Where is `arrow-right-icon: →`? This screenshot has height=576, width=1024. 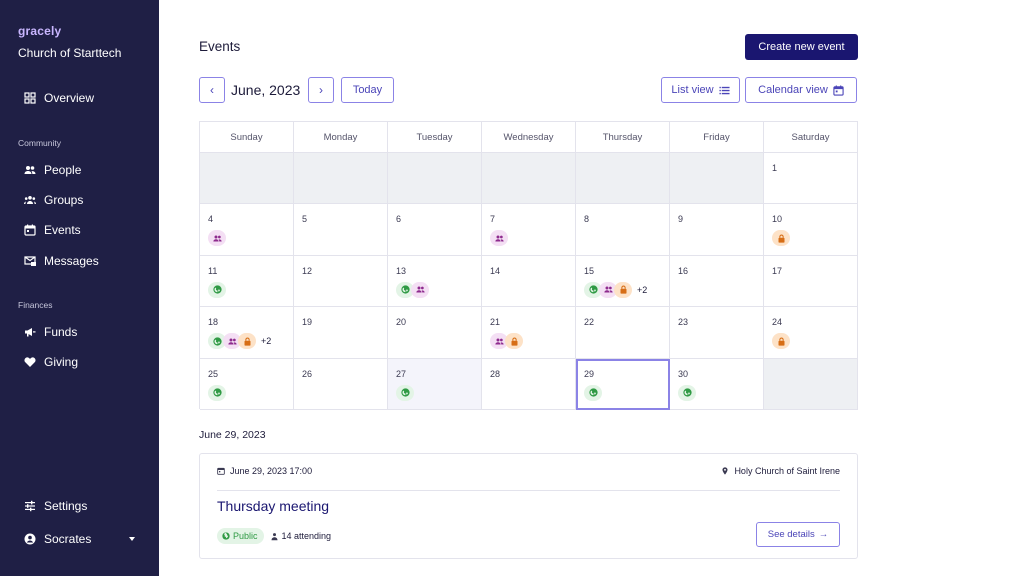
arrow-right-icon: → is located at coordinates (823, 534).